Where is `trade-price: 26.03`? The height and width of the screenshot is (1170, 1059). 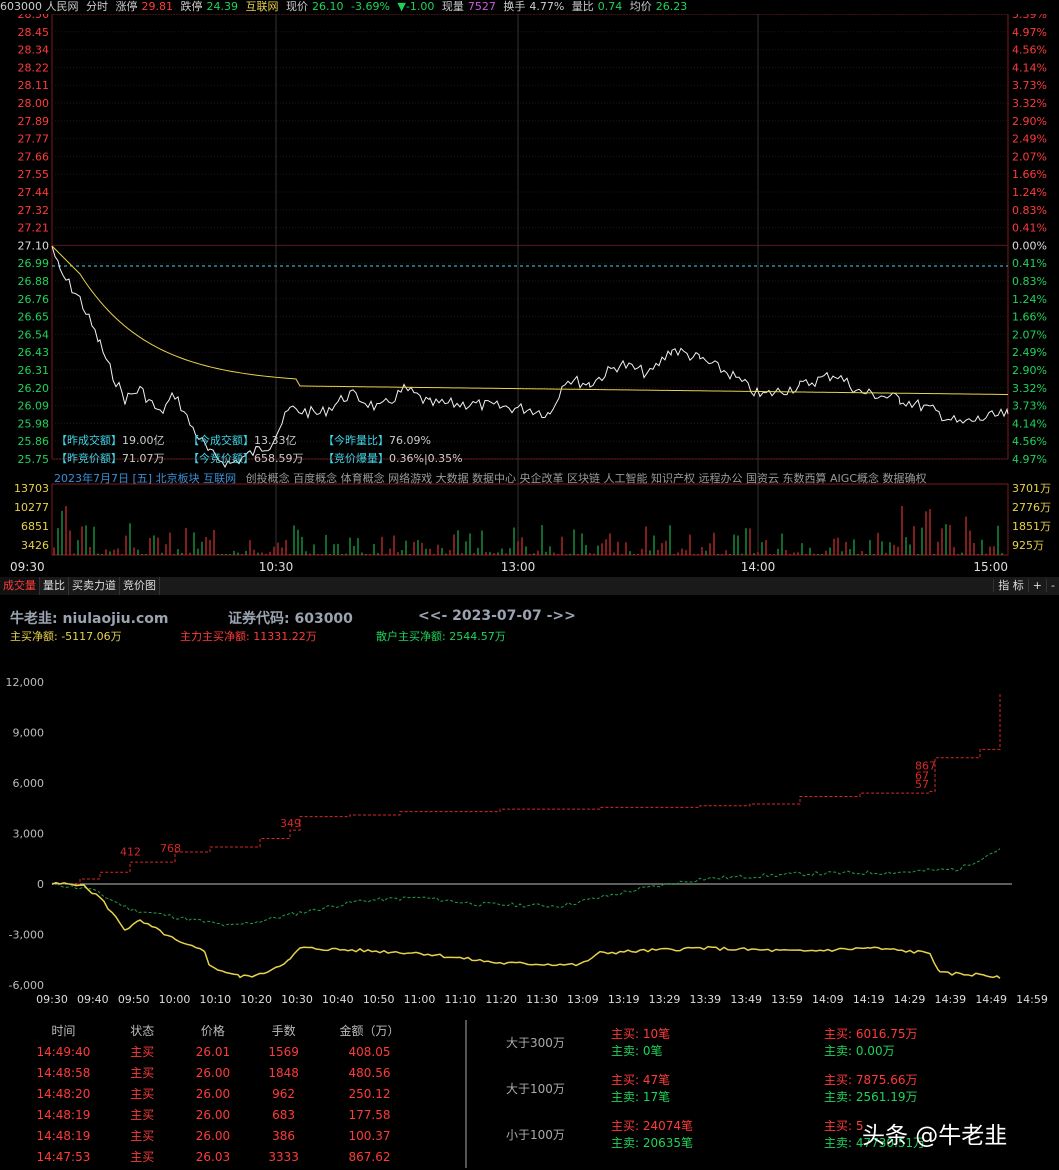
trade-price: 26.03 is located at coordinates (213, 1156).